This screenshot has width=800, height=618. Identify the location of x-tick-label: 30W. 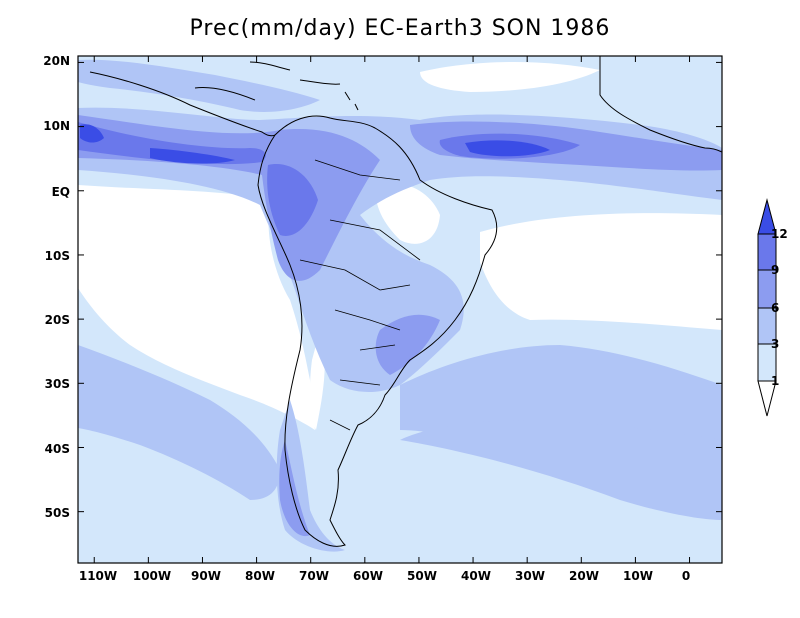
(530, 576).